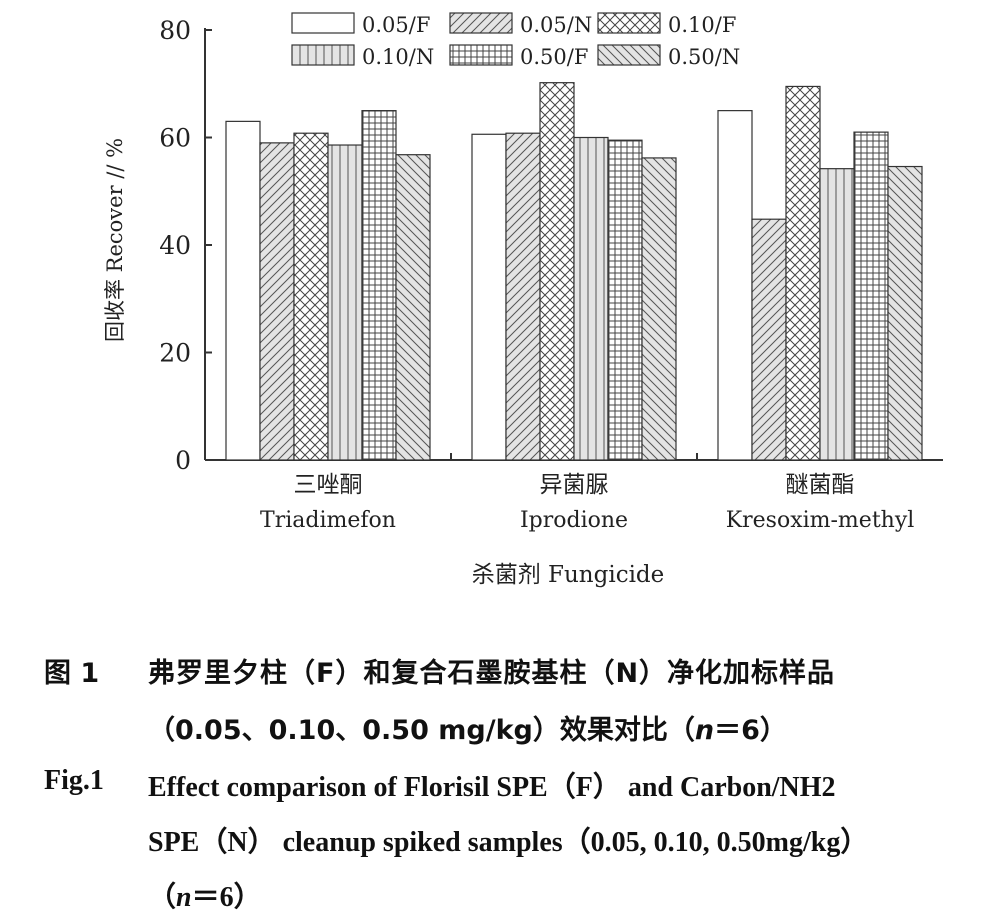 This screenshot has height=924, width=1008. Describe the element at coordinates (702, 25) in the screenshot. I see `legend-label: 0.10/F` at that location.